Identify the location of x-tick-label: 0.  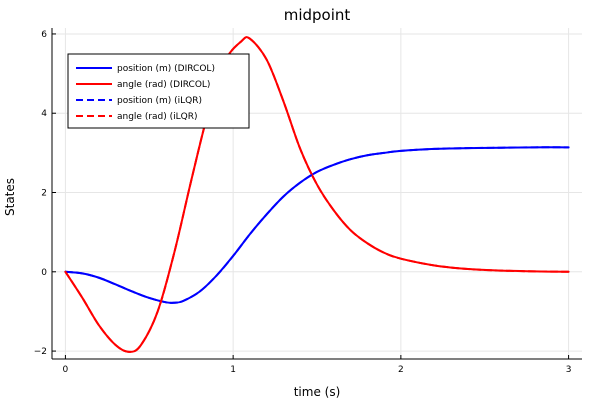
(66, 370).